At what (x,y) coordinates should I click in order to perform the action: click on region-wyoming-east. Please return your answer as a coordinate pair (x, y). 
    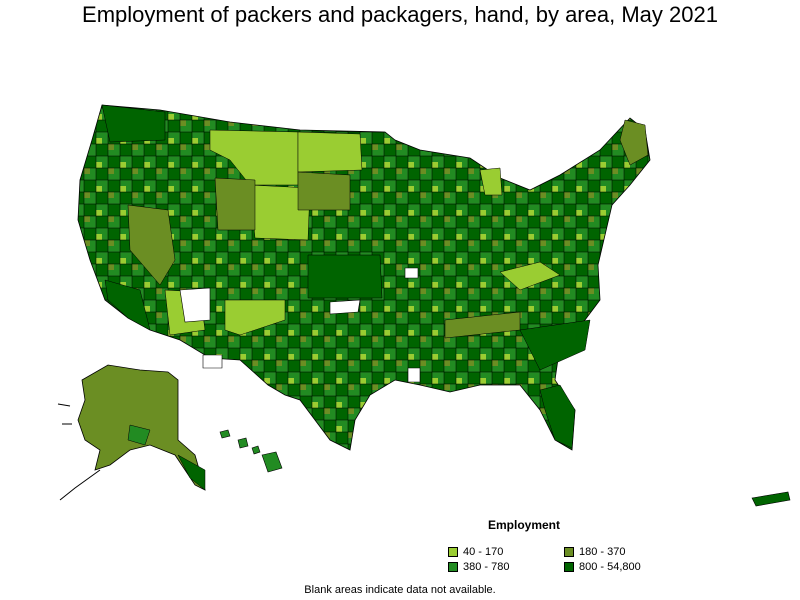
    Looking at the image, I should click on (235, 204).